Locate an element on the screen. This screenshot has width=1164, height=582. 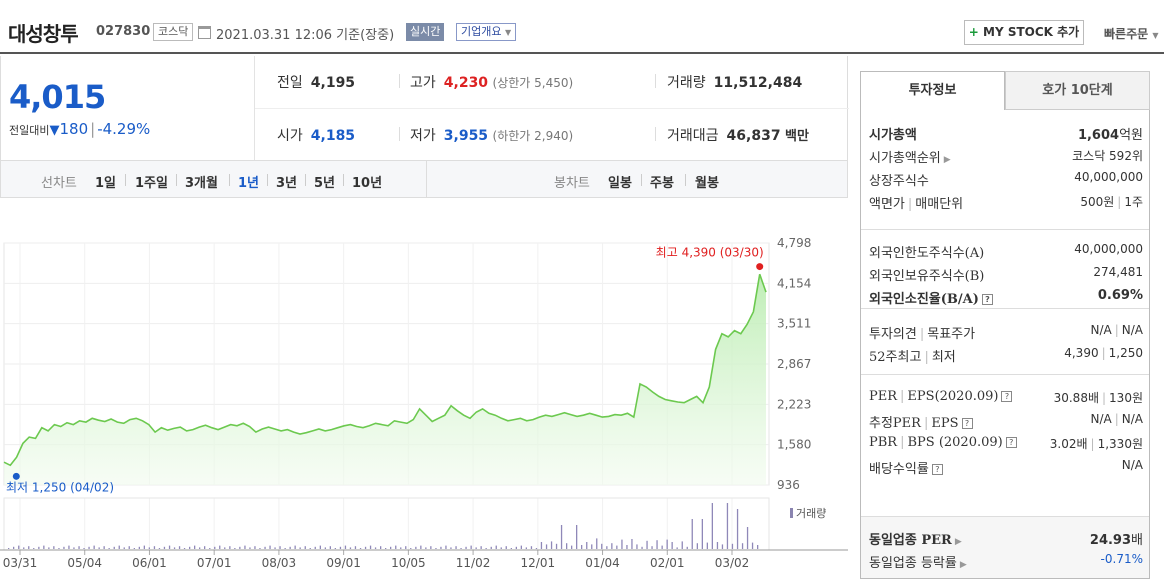
market-cap-value: 1,604억원 is located at coordinates (1110, 133).